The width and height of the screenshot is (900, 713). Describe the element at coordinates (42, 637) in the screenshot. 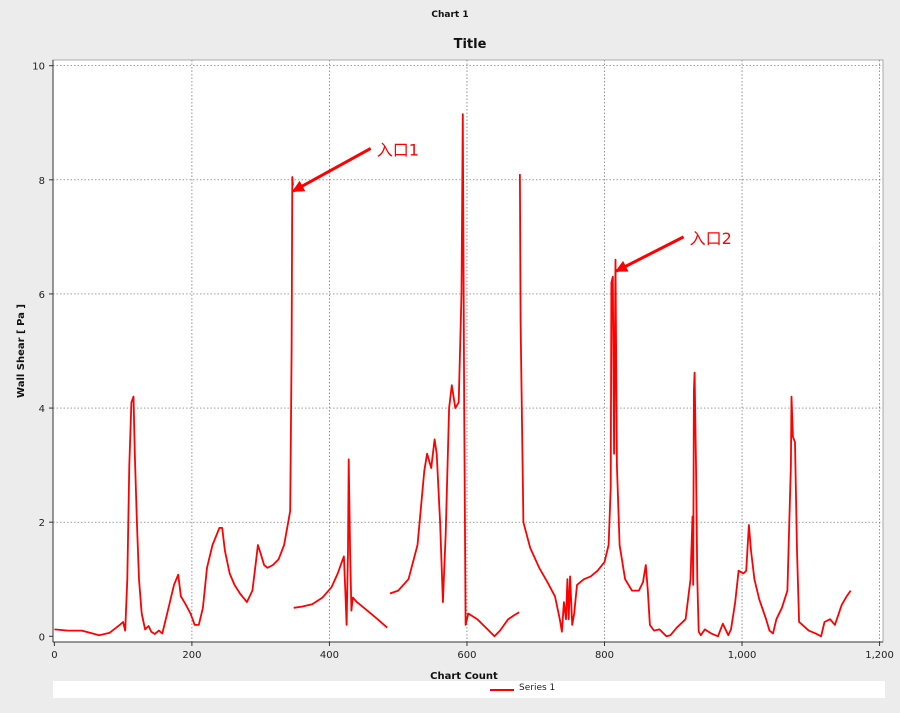

I see `y-tick-label: 0` at that location.